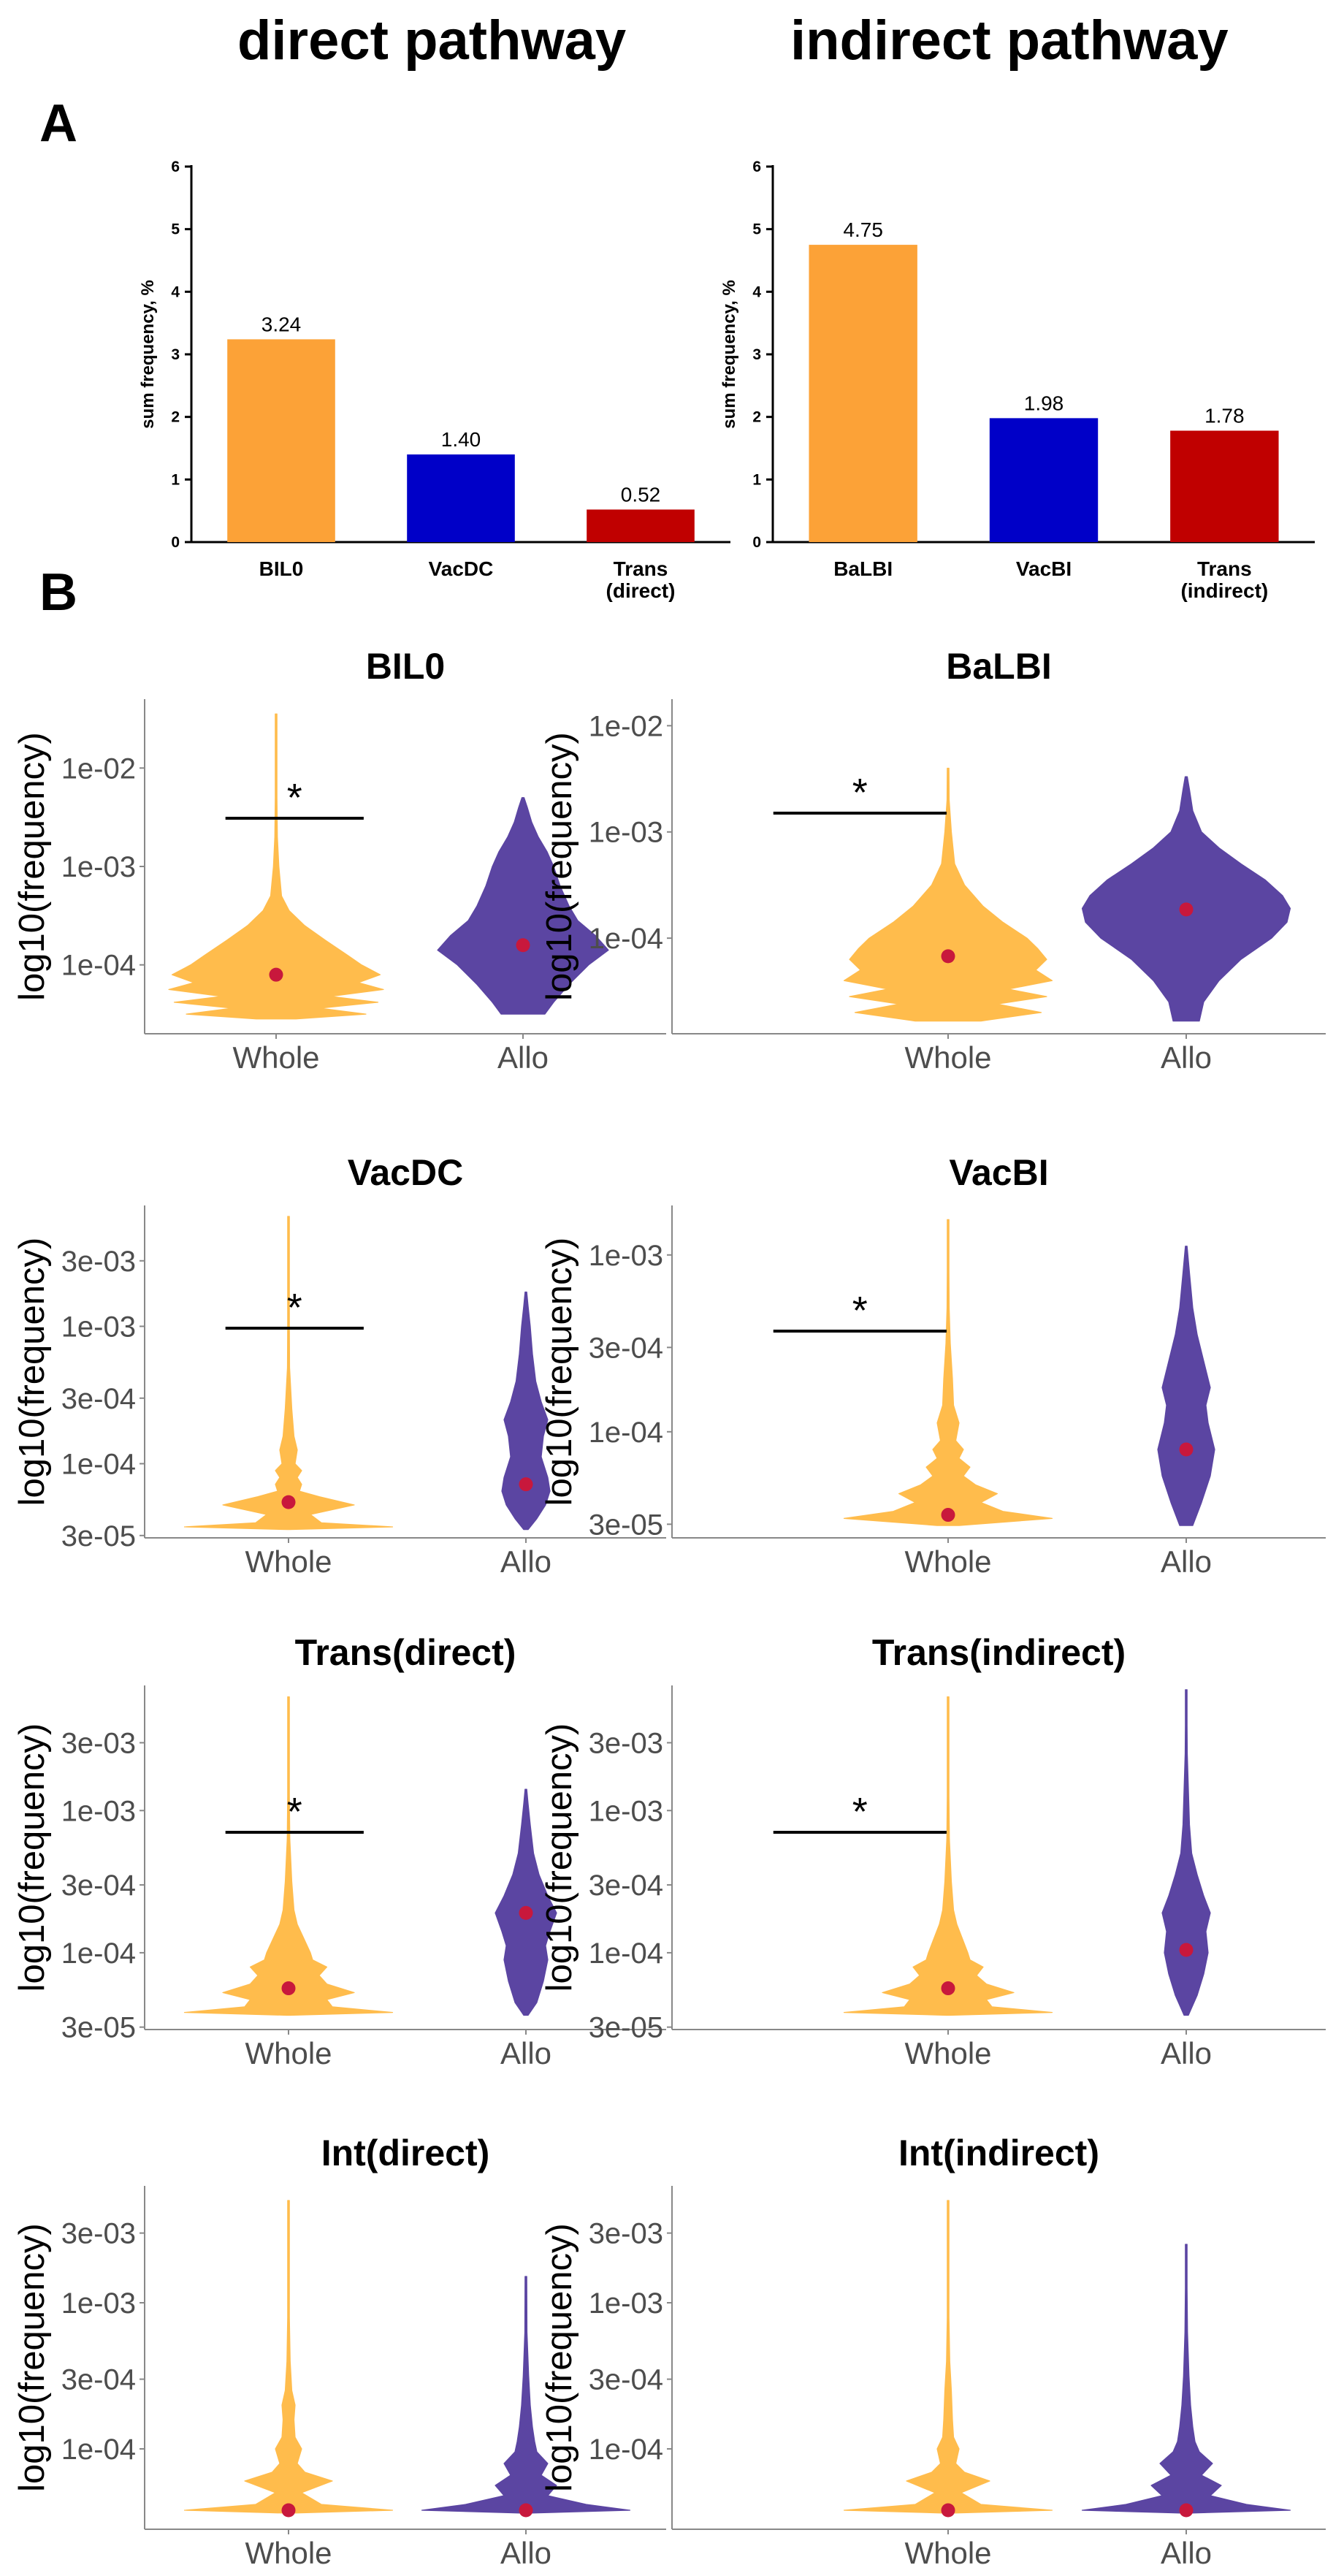  I want to click on direct-pathway-heading: direct pathway, so click(432, 40).